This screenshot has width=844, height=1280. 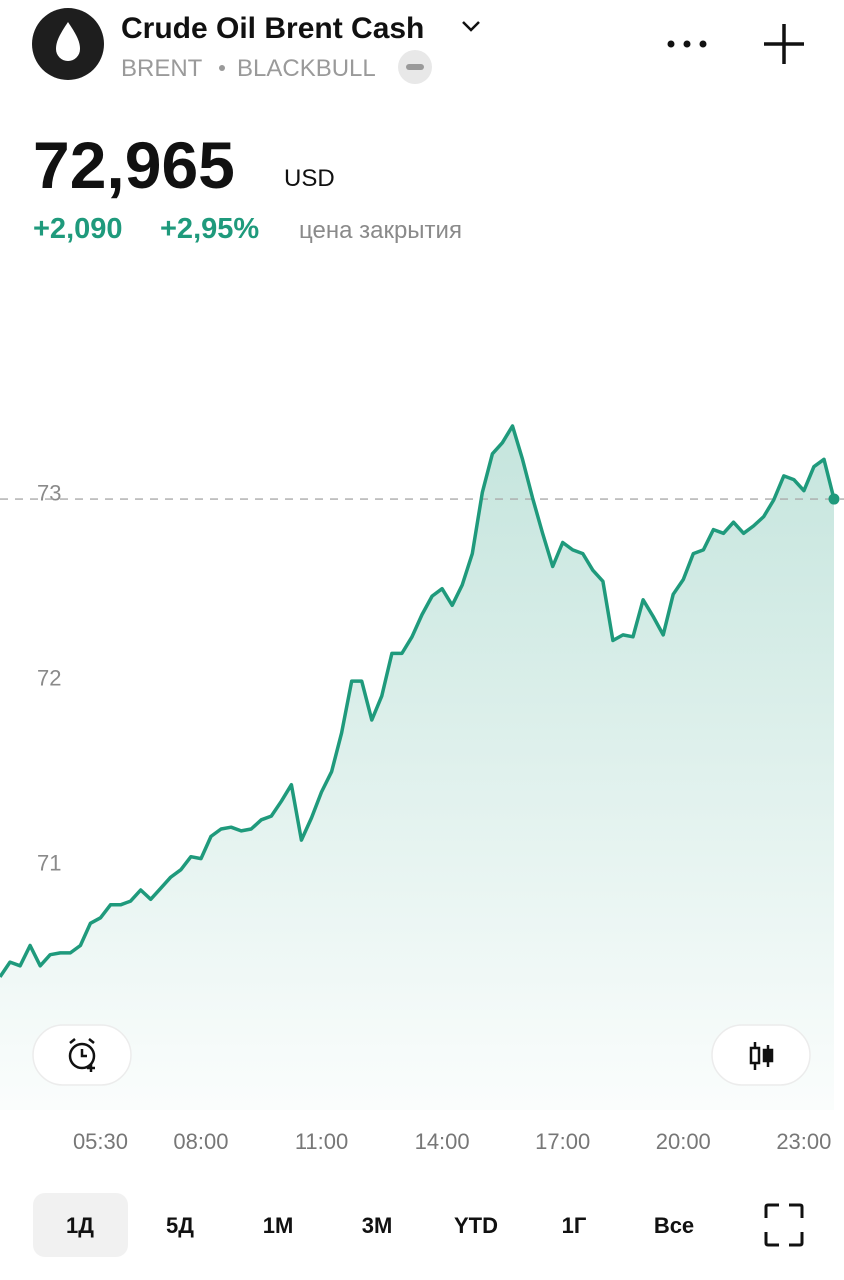 I want to click on range-button: 1Г, so click(x=574, y=1225).